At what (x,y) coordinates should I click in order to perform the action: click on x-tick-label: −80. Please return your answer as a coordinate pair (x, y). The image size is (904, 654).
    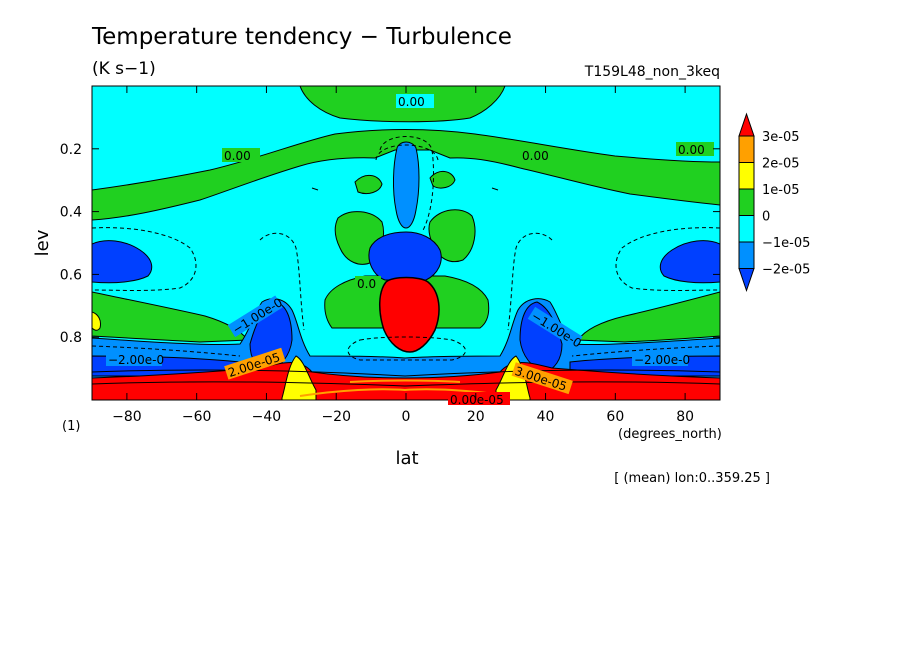
    Looking at the image, I should click on (127, 417).